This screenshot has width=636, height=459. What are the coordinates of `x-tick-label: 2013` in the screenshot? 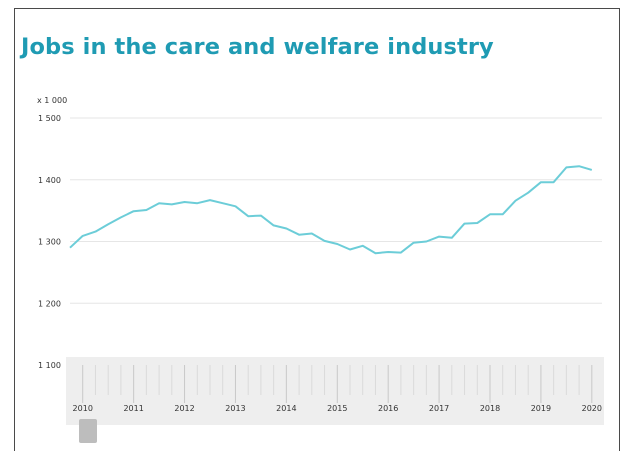 It's located at (235, 408).